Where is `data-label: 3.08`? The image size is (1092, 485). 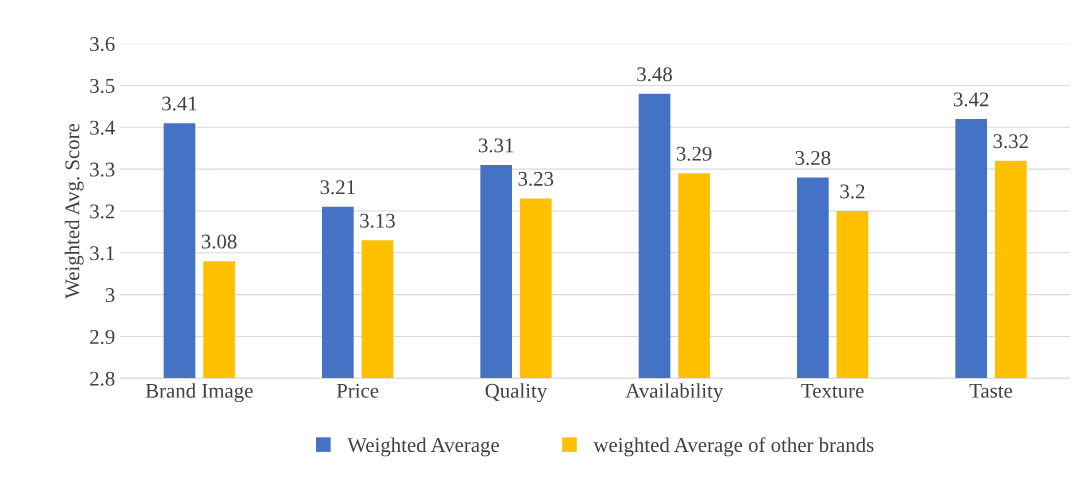
data-label: 3.08 is located at coordinates (219, 241).